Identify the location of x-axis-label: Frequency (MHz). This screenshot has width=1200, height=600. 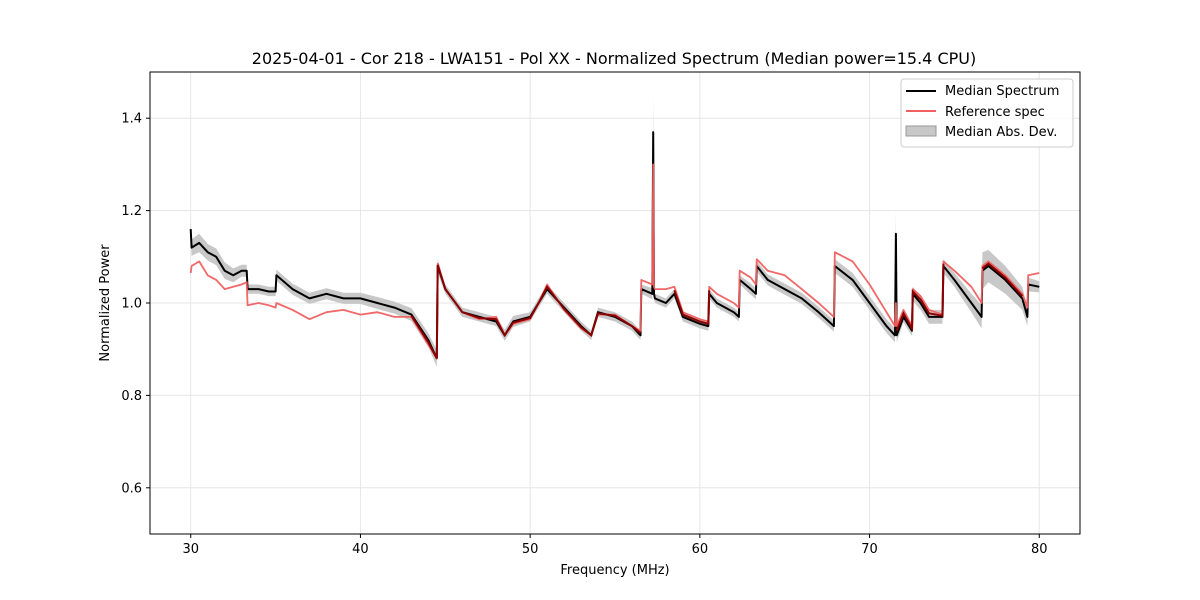
(614, 570).